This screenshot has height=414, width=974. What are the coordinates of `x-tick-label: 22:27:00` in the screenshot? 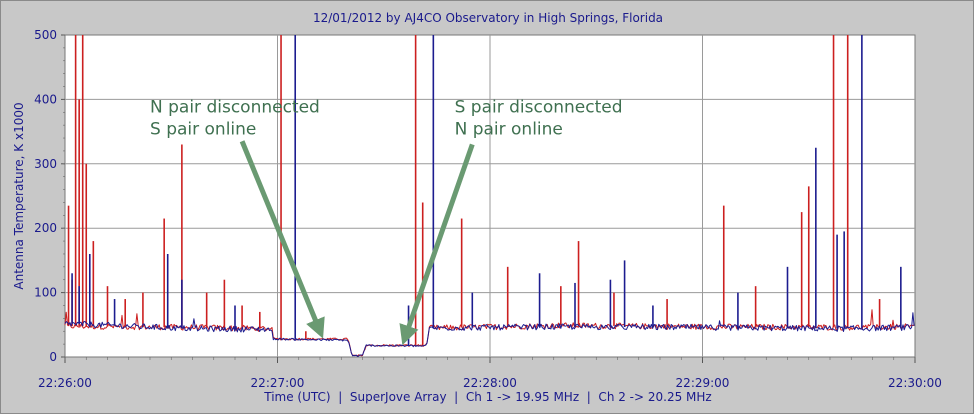 It's located at (278, 383).